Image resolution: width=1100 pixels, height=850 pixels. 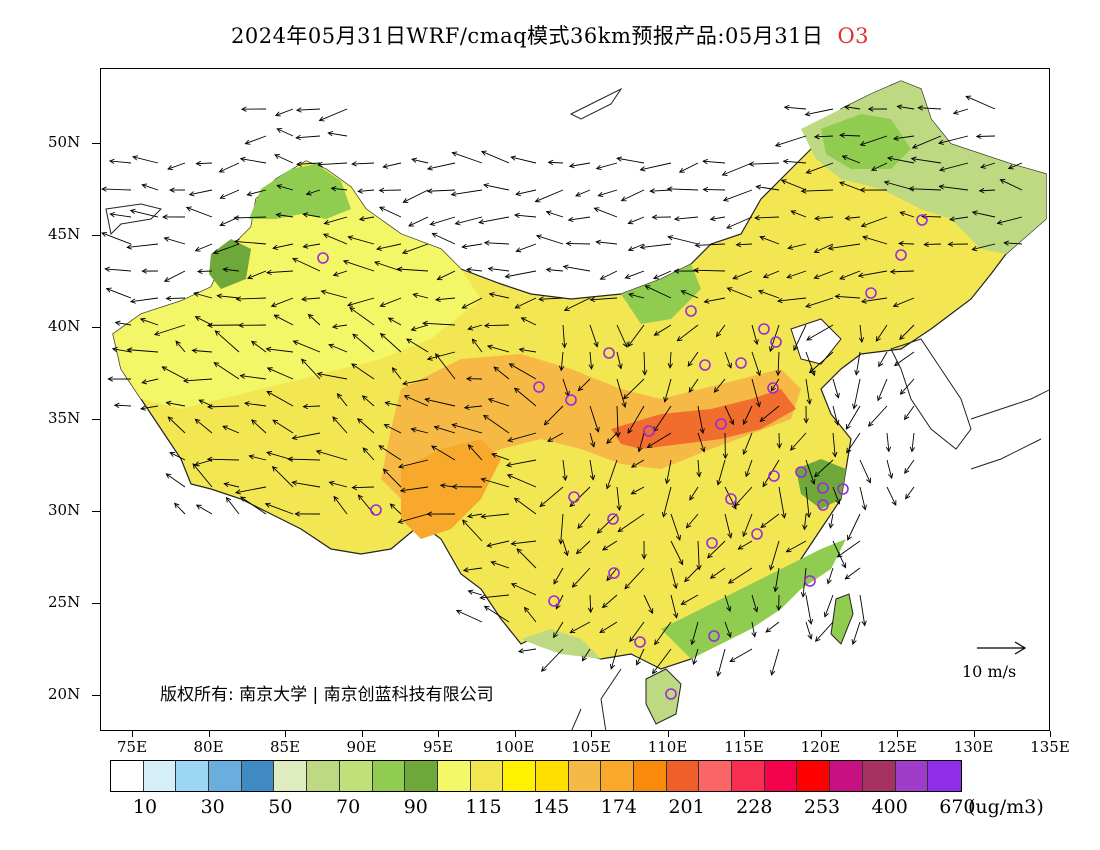 What do you see at coordinates (1050, 747) in the screenshot?
I see `lon-label: 135E` at bounding box center [1050, 747].